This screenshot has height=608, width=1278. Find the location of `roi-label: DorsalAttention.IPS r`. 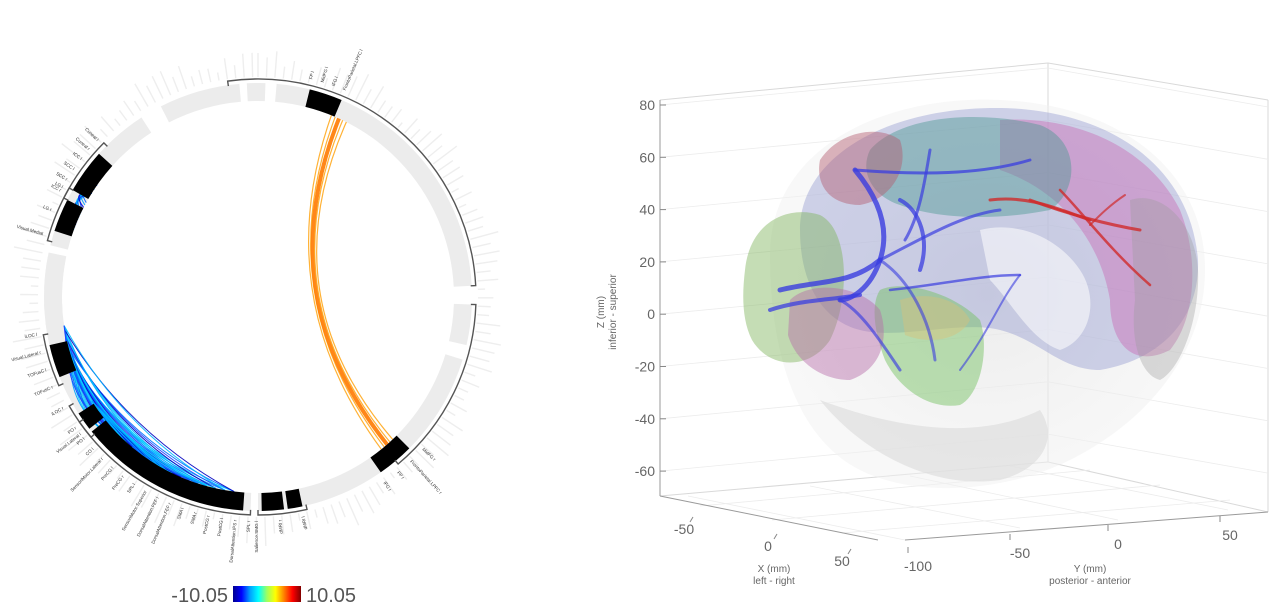

roi-label: DorsalAttention.IPS r is located at coordinates (233, 541).